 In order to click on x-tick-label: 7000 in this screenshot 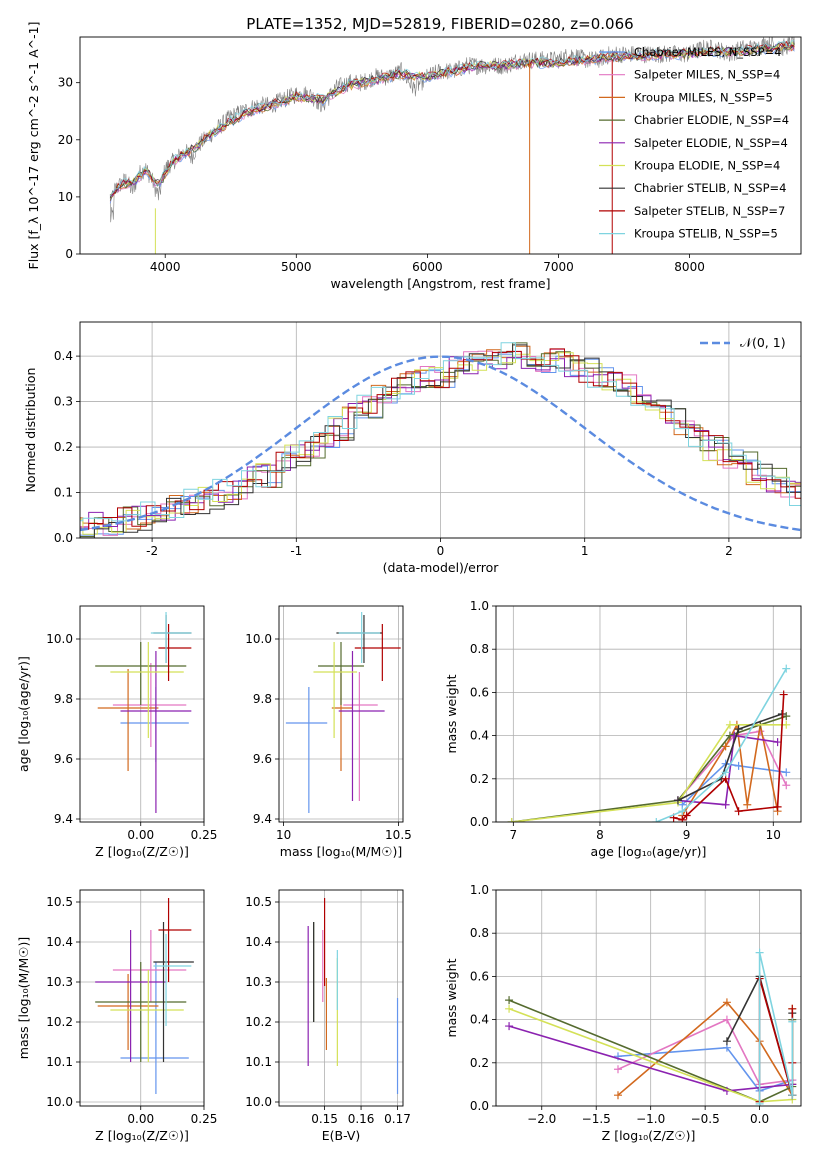, I will do `click(558, 267)`.